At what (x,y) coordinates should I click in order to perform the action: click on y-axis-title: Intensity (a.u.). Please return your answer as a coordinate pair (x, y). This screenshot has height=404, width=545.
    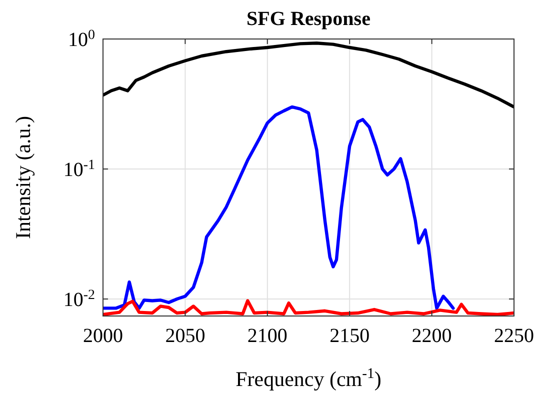
    Looking at the image, I should click on (23, 178).